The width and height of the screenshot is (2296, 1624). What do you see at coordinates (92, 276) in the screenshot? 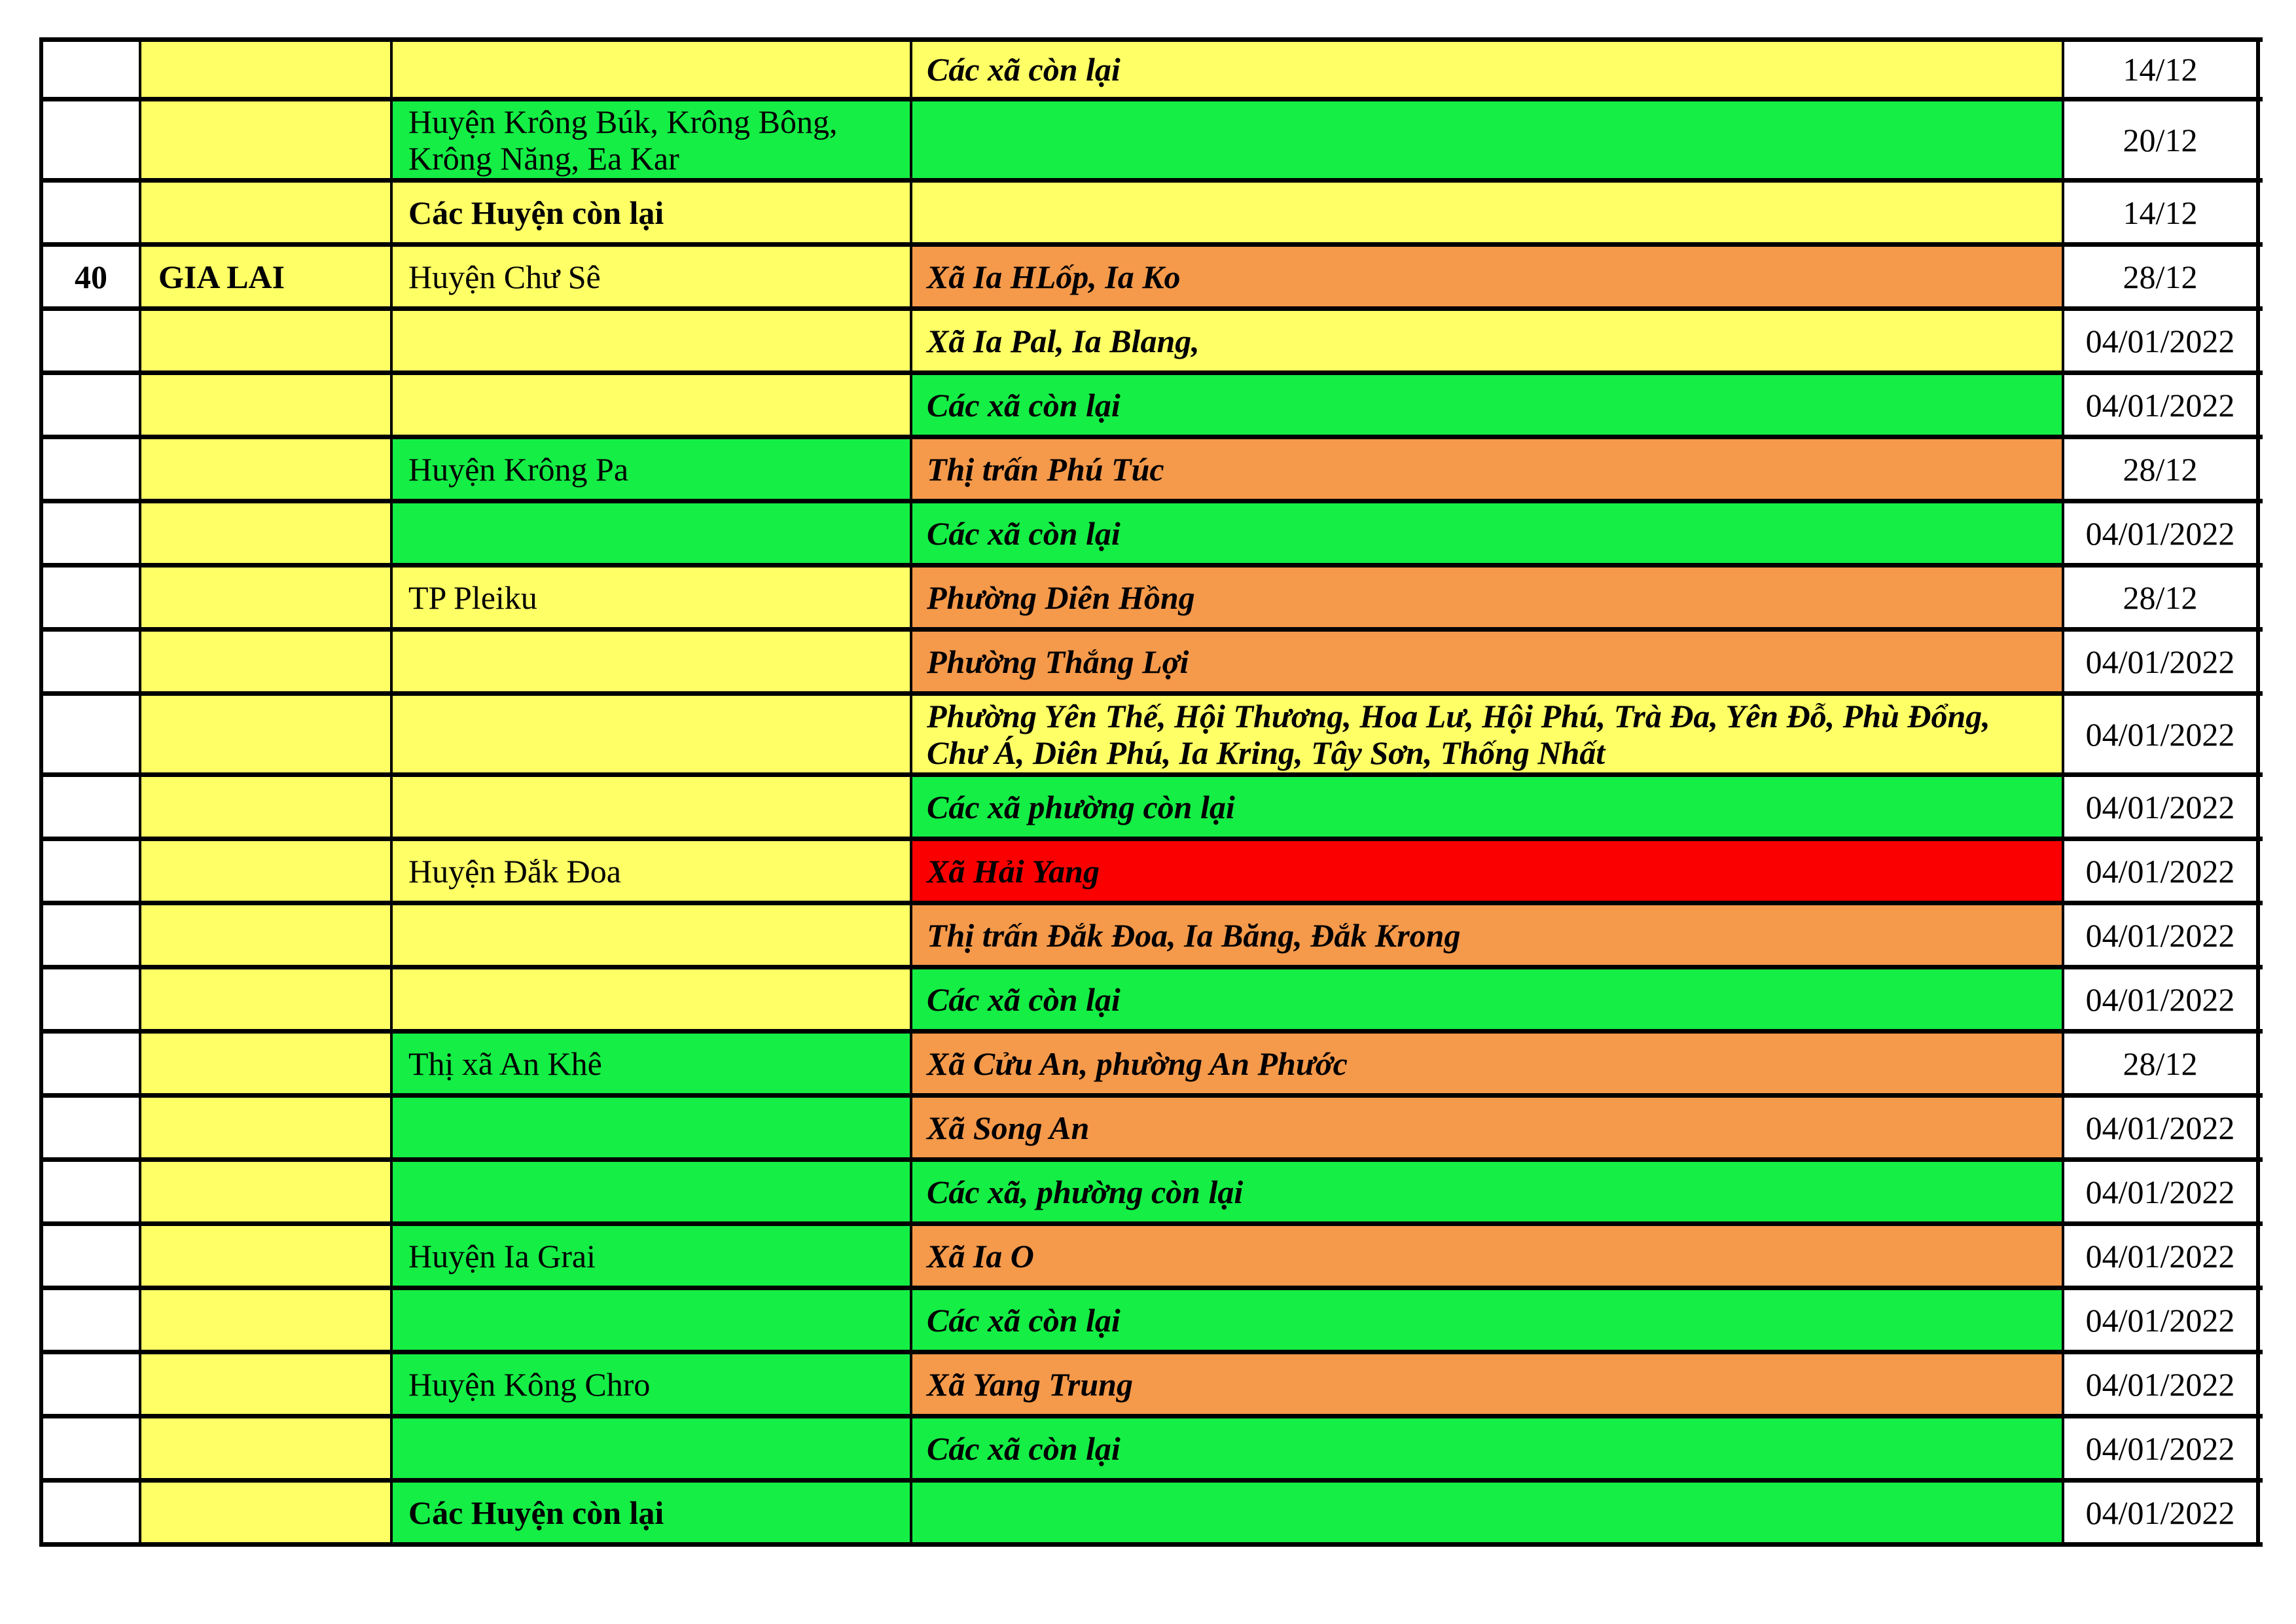
I see `cell-stt: 40` at bounding box center [92, 276].